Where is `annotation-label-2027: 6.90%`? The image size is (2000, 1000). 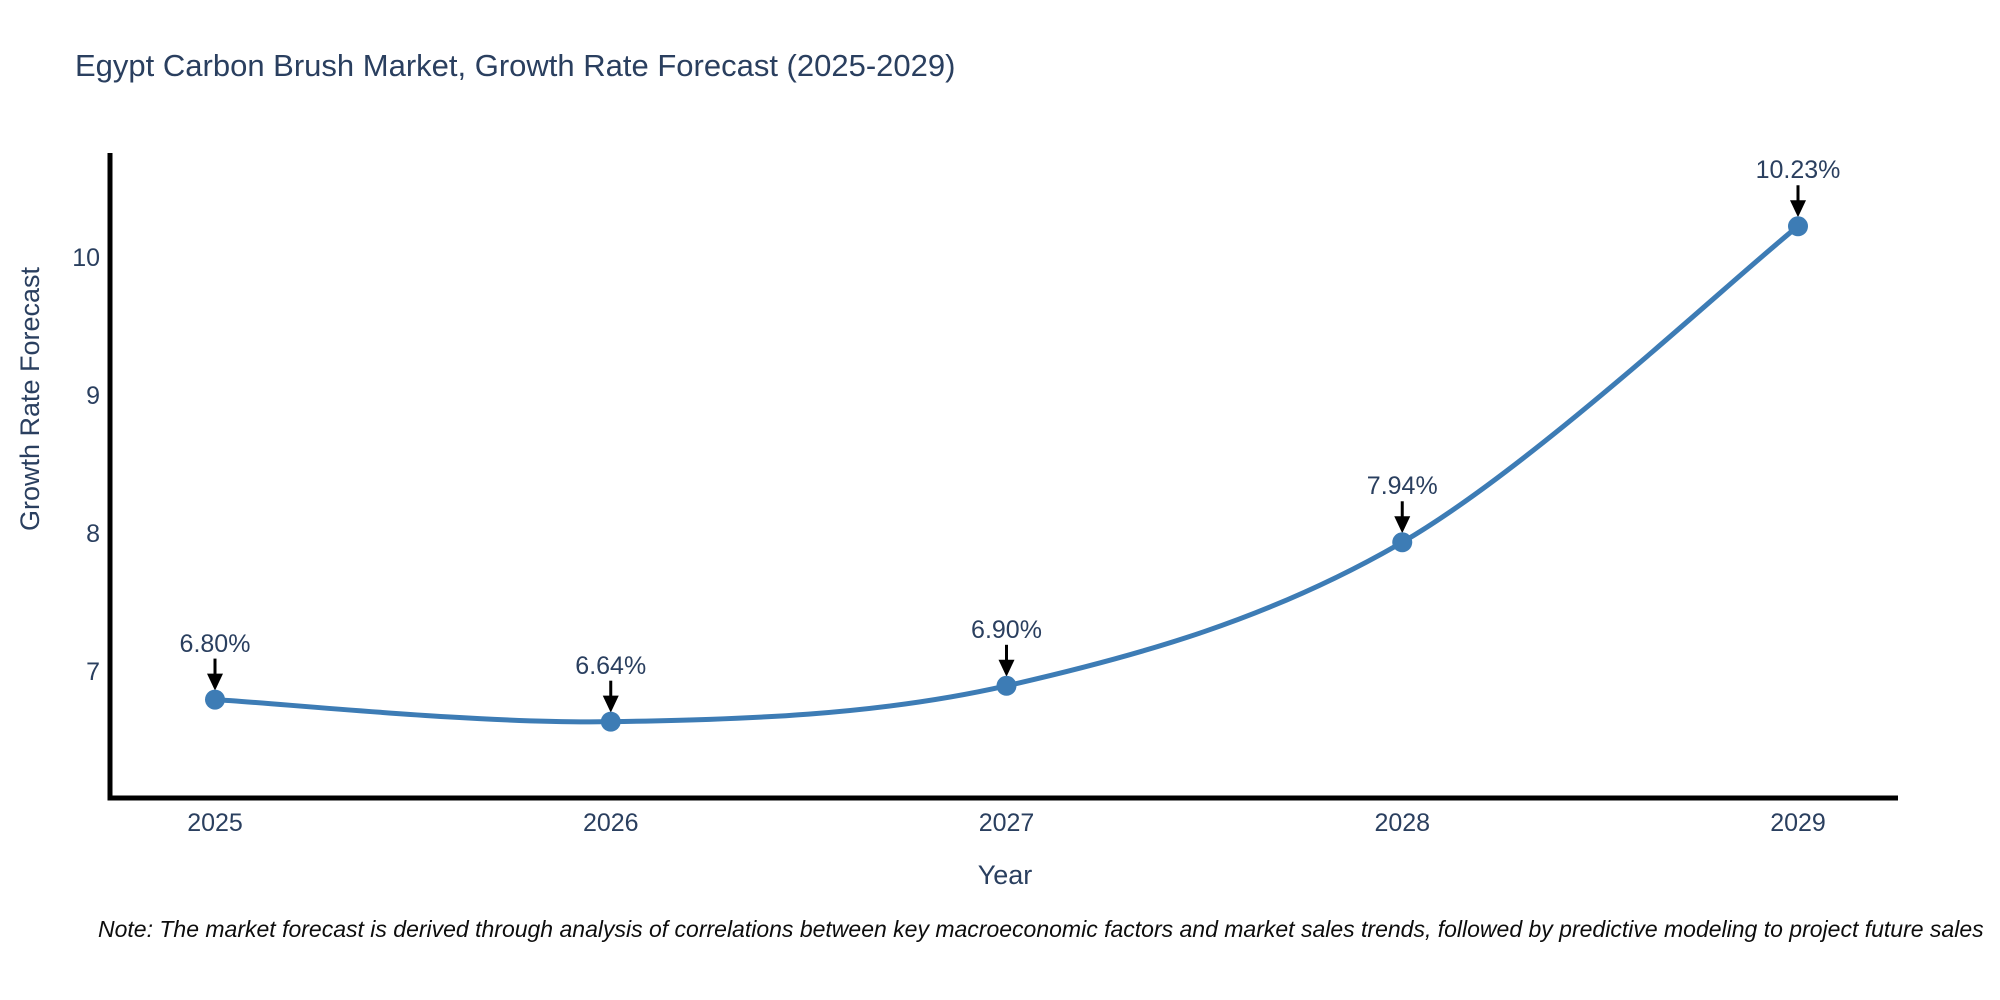
annotation-label-2027: 6.90% is located at coordinates (1006, 629).